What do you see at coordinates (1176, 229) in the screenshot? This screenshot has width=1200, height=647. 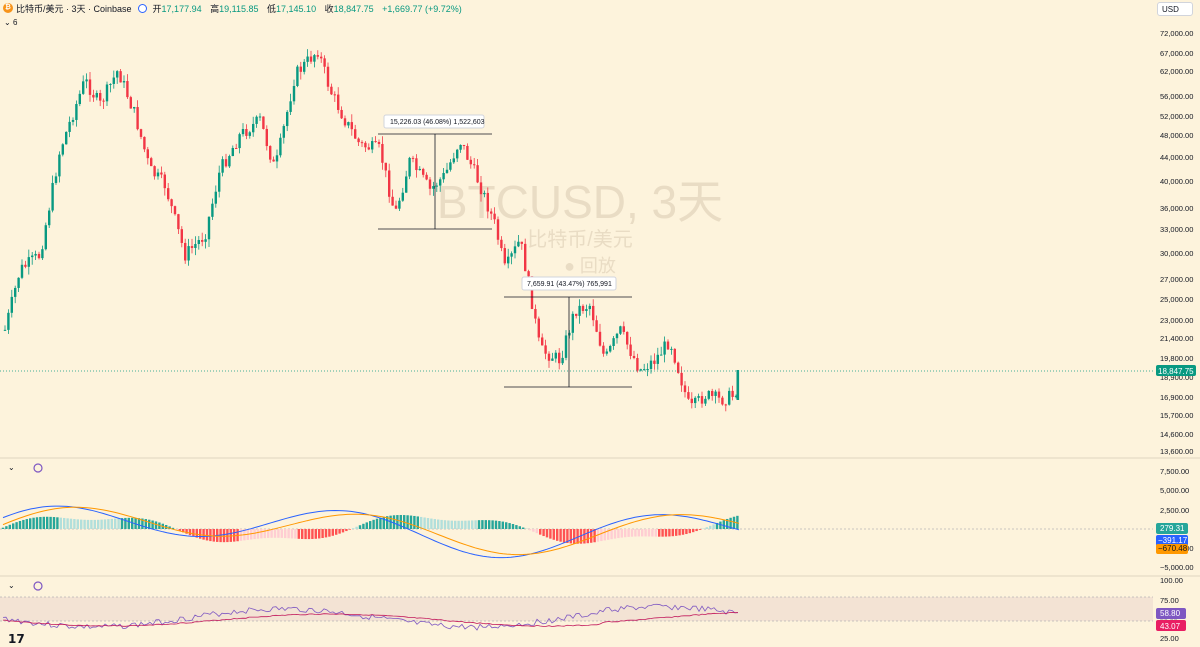 I see `price-tick-label: 33,000.00` at bounding box center [1176, 229].